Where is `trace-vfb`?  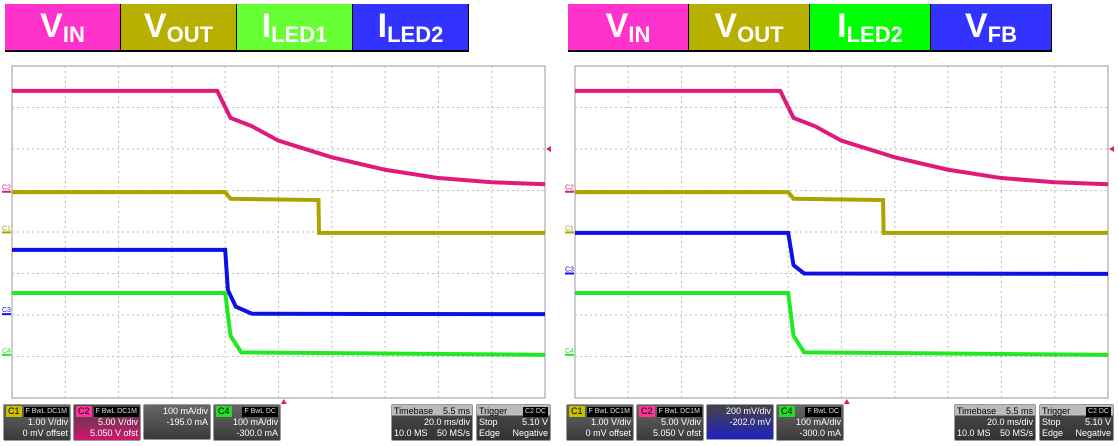
trace-vfb is located at coordinates (842, 253).